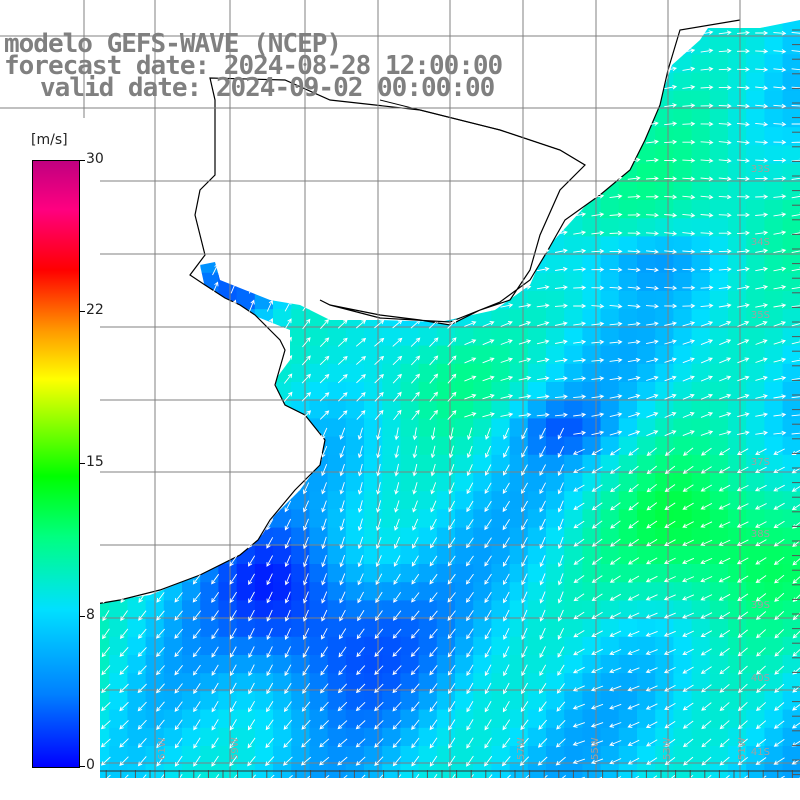 The height and width of the screenshot is (800, 800). What do you see at coordinates (90, 765) in the screenshot?
I see `colorbar-tick-label: 0` at bounding box center [90, 765].